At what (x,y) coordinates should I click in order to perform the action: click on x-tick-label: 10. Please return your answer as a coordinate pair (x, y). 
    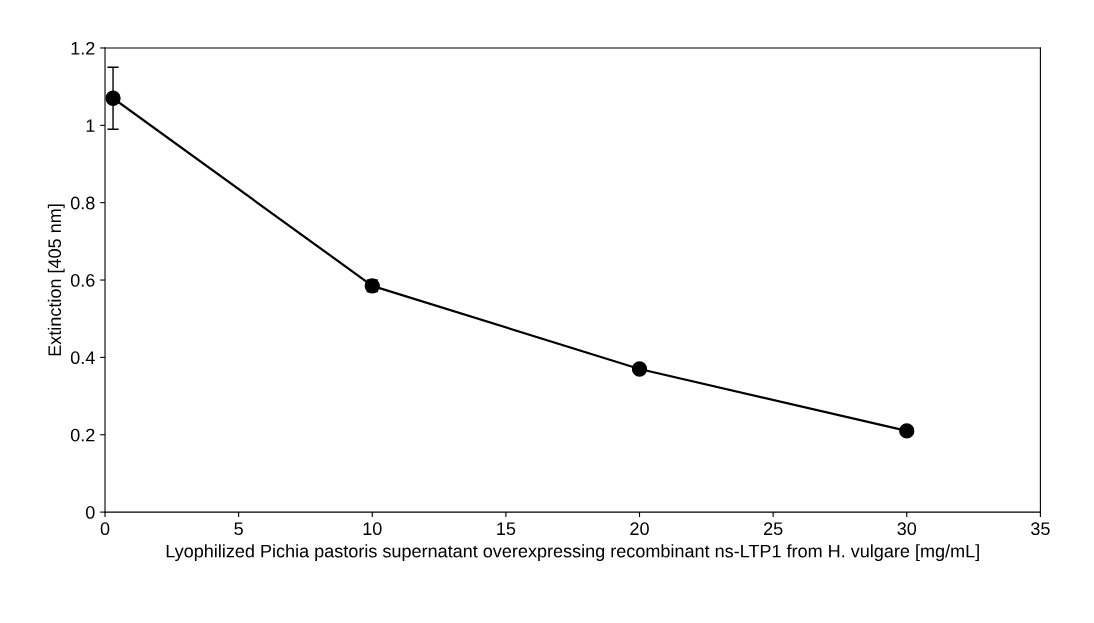
    Looking at the image, I should click on (372, 529).